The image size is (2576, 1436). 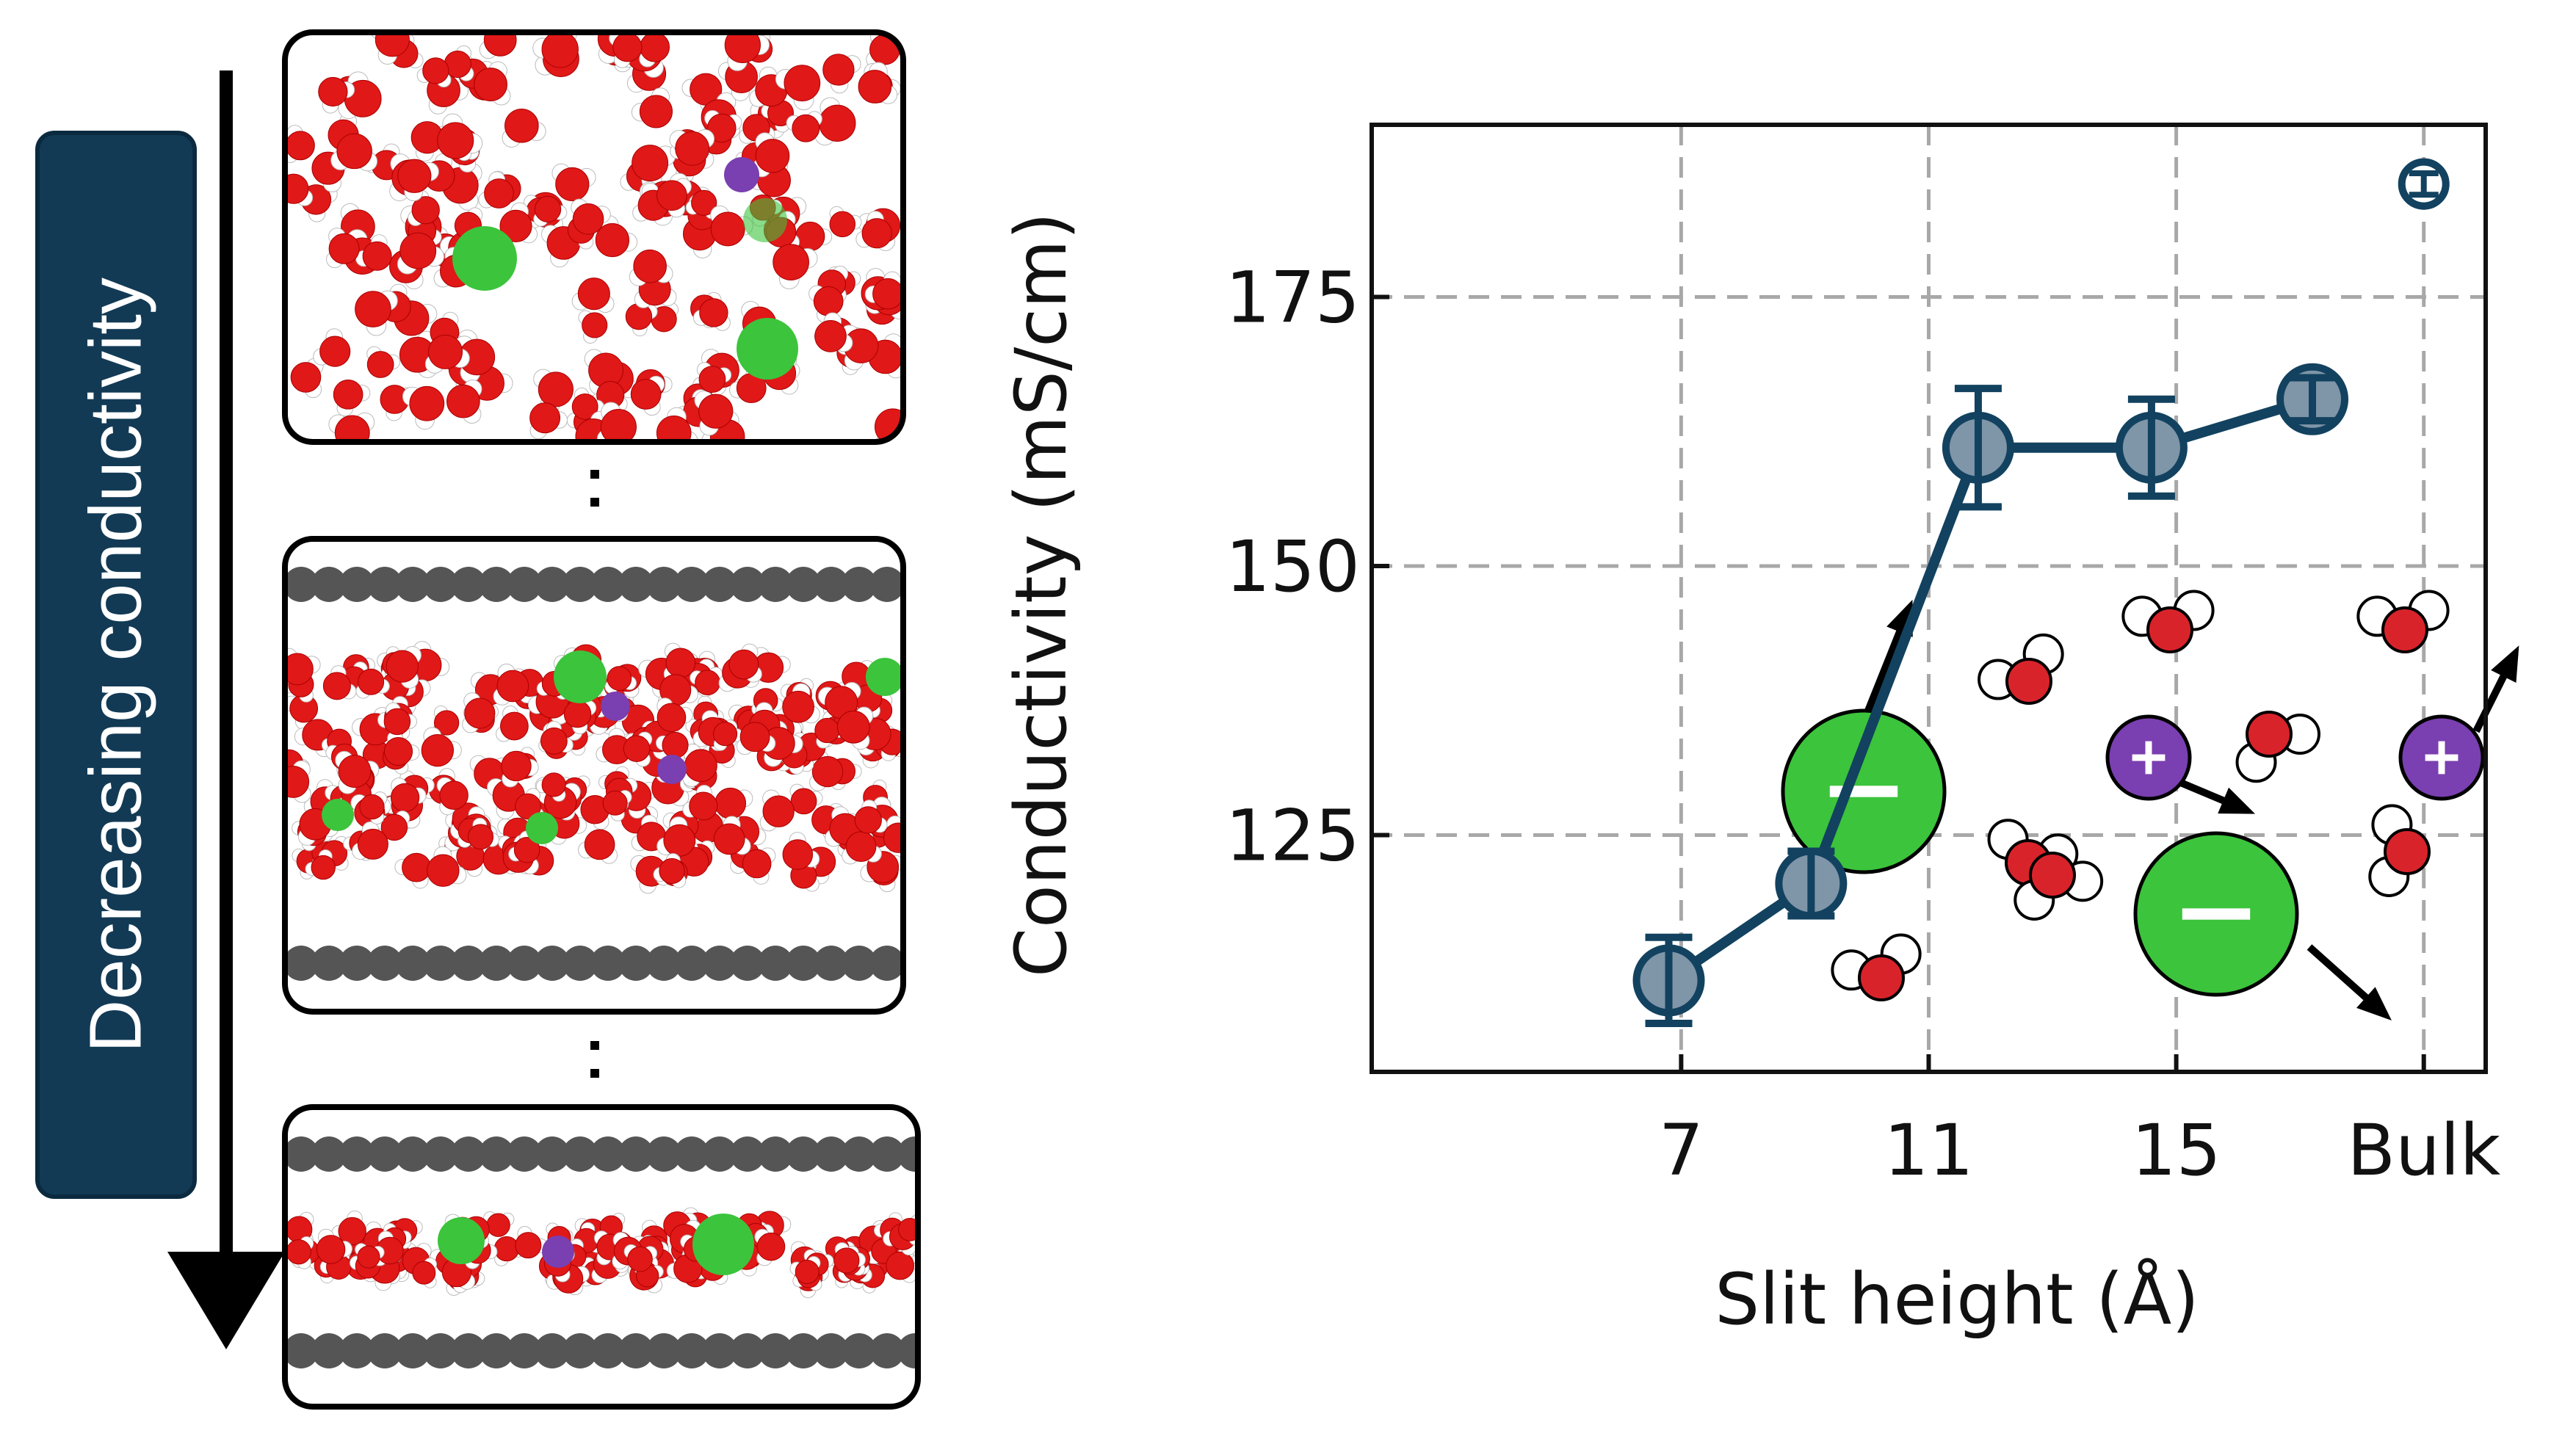 What do you see at coordinates (2237, 800) in the screenshot?
I see `cation-arrow-1-head` at bounding box center [2237, 800].